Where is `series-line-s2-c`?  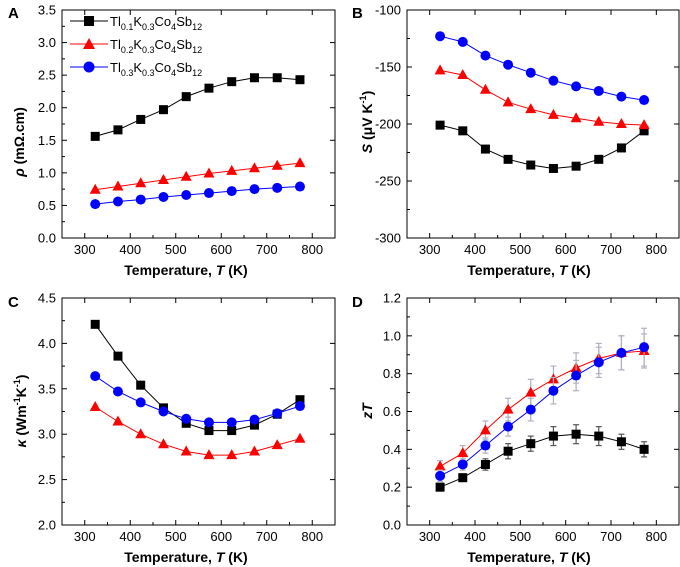 series-line-s2-c is located at coordinates (197, 431).